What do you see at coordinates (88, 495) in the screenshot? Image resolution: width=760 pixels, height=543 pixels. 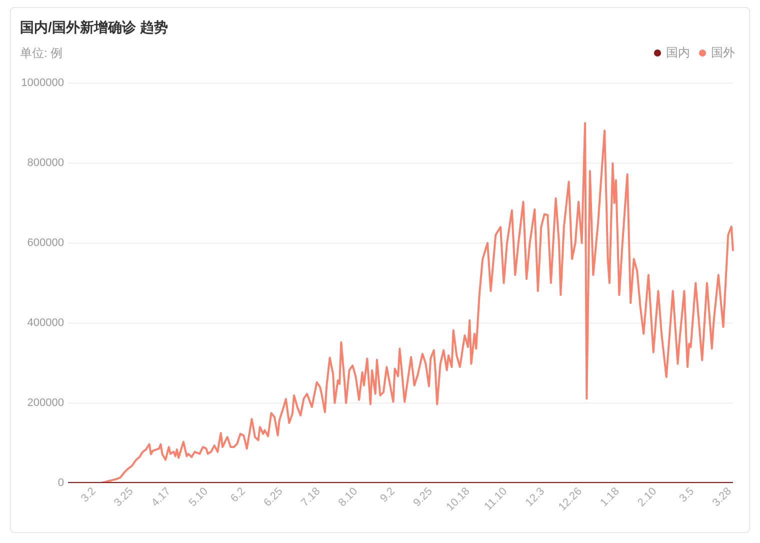 I see `x-tick-label: 3.2` at bounding box center [88, 495].